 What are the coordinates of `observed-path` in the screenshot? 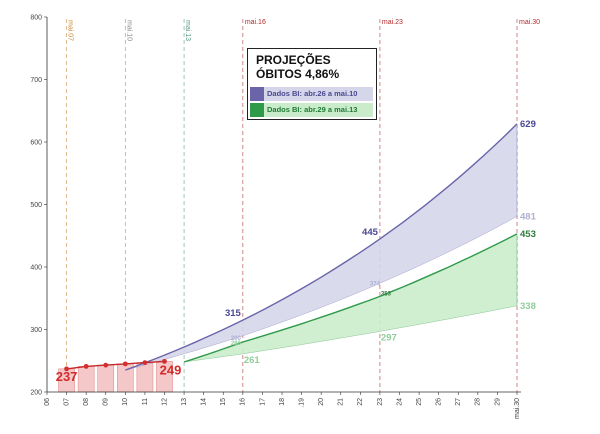 It's located at (115, 365).